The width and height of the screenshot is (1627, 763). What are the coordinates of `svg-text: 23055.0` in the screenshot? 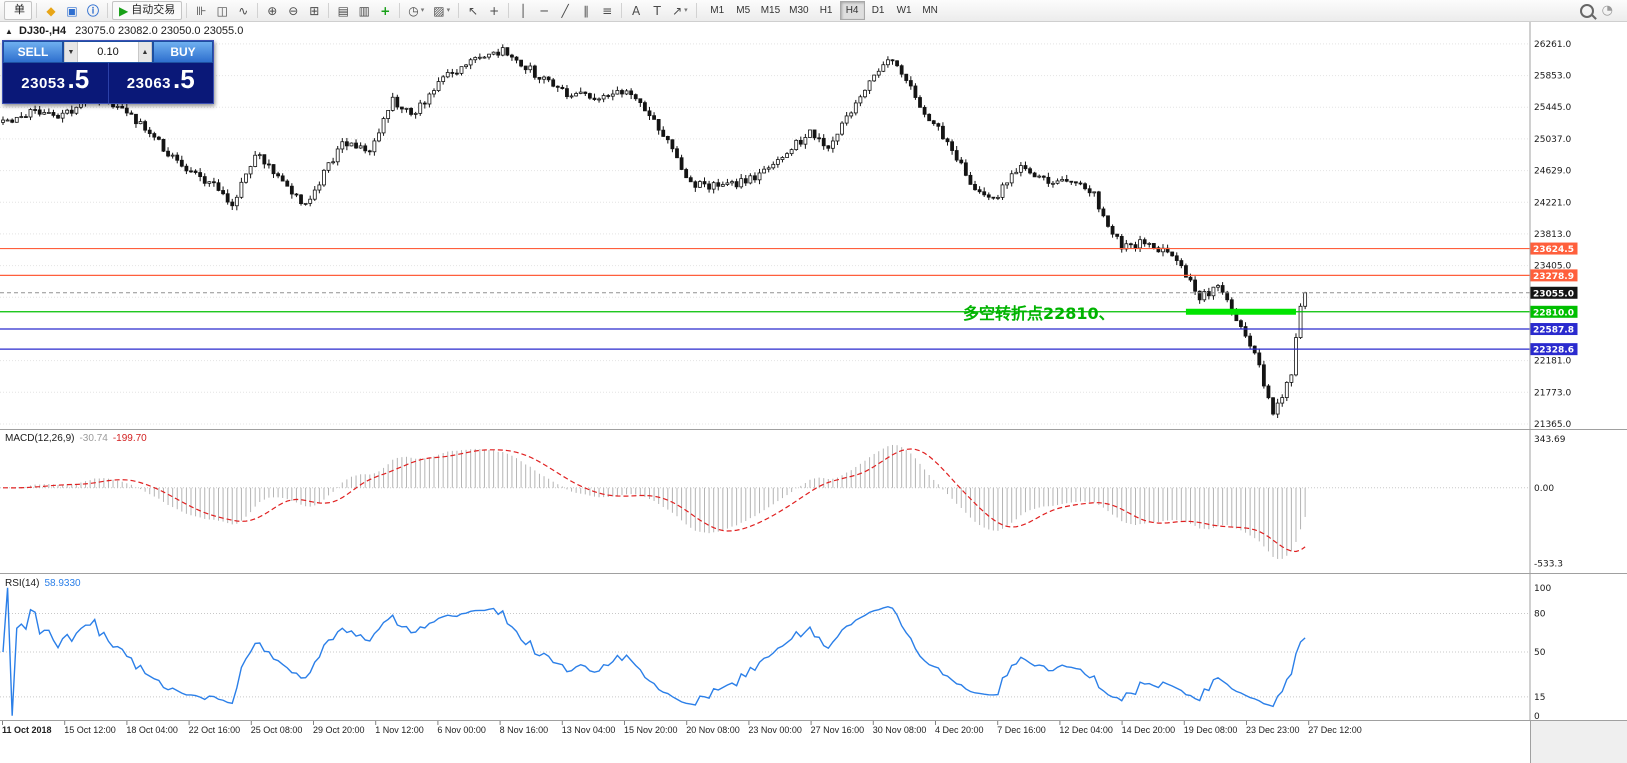 It's located at (1553, 294).